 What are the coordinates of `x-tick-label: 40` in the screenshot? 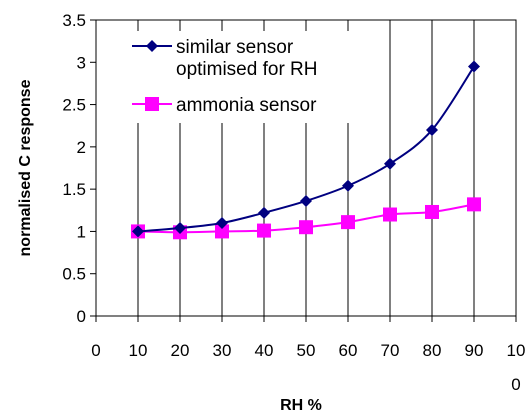 It's located at (264, 350).